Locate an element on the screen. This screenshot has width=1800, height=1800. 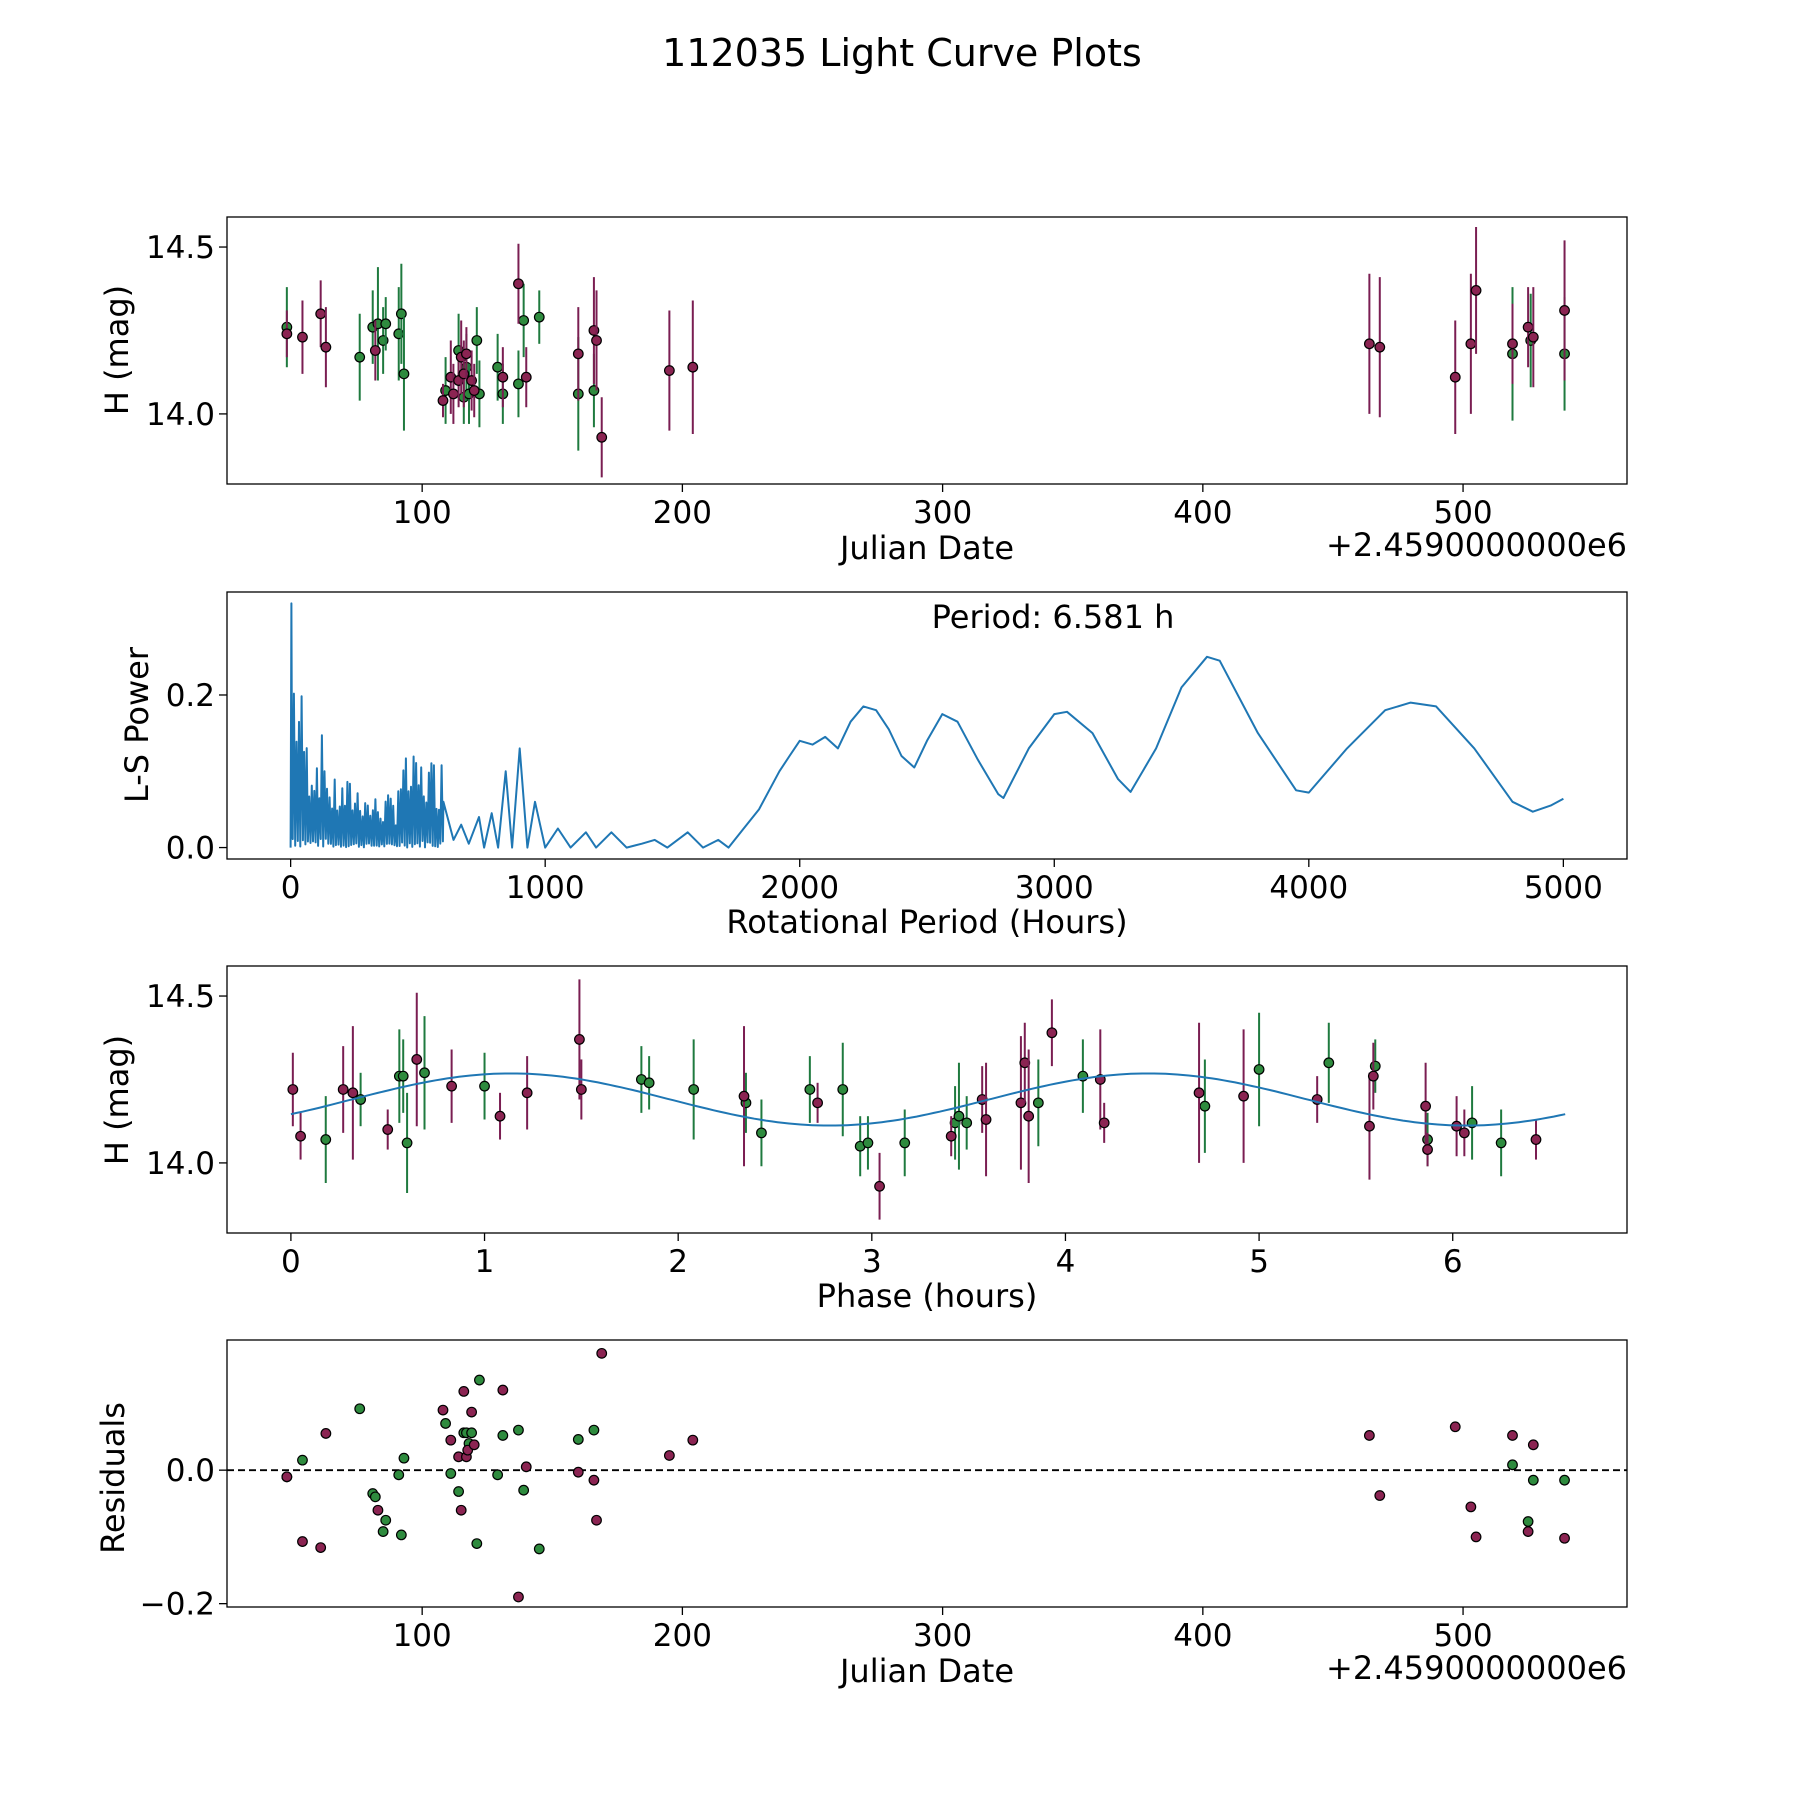
y-tick-label: 0.2 is located at coordinates (190, 696).